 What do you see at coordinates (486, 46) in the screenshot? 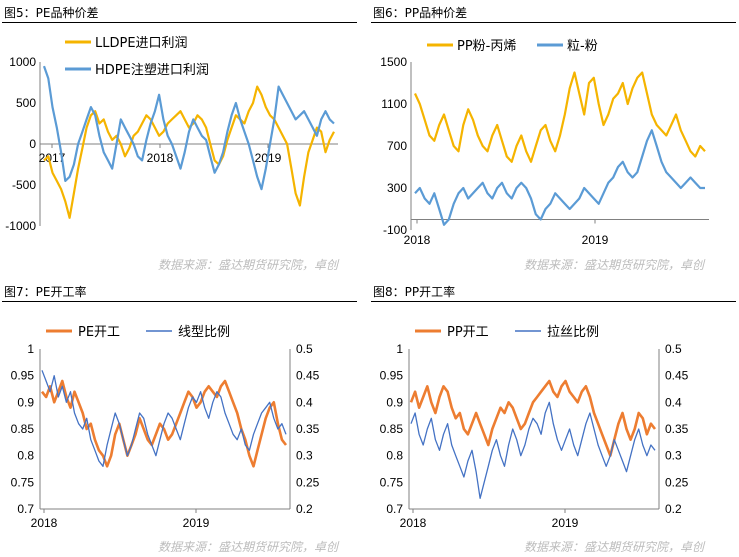
I see `legend-label: PP粉-丙烯` at bounding box center [486, 46].